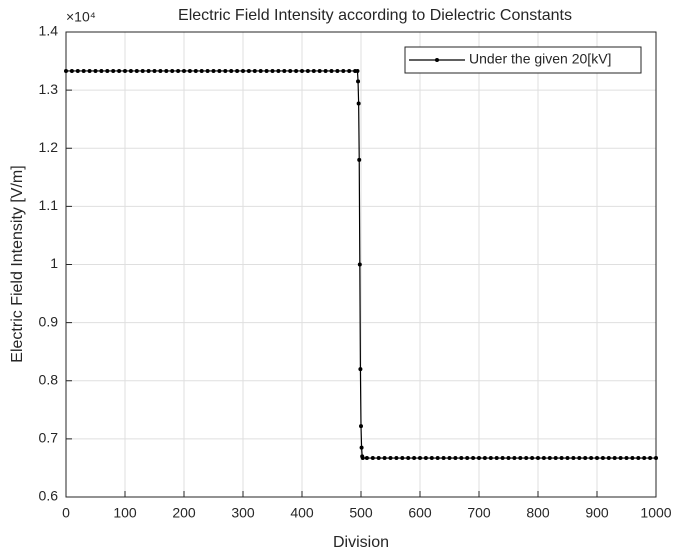 Image resolution: width=685 pixels, height=559 pixels. I want to click on x-tick-label: 100, so click(125, 513).